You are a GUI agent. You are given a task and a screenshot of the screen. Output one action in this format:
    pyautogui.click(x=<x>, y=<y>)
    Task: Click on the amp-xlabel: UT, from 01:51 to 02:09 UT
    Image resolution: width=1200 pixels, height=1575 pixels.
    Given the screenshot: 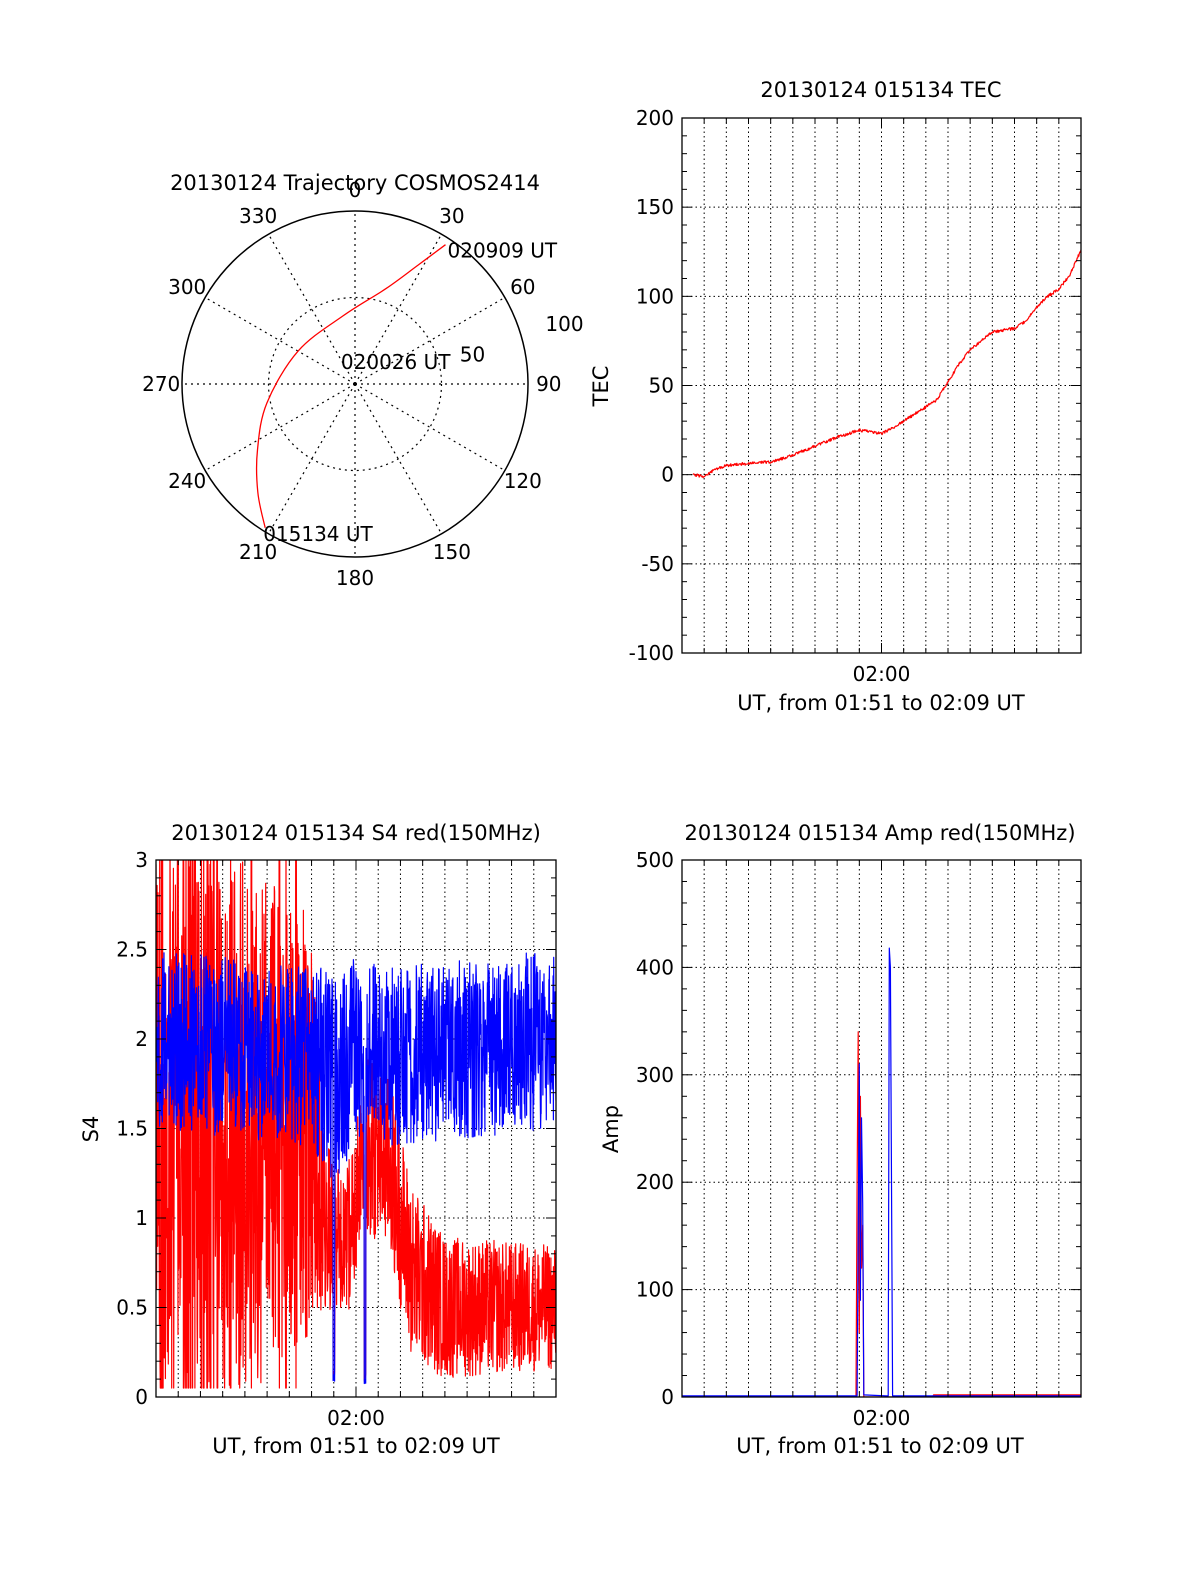 What is the action you would take?
    pyautogui.click(x=880, y=1446)
    